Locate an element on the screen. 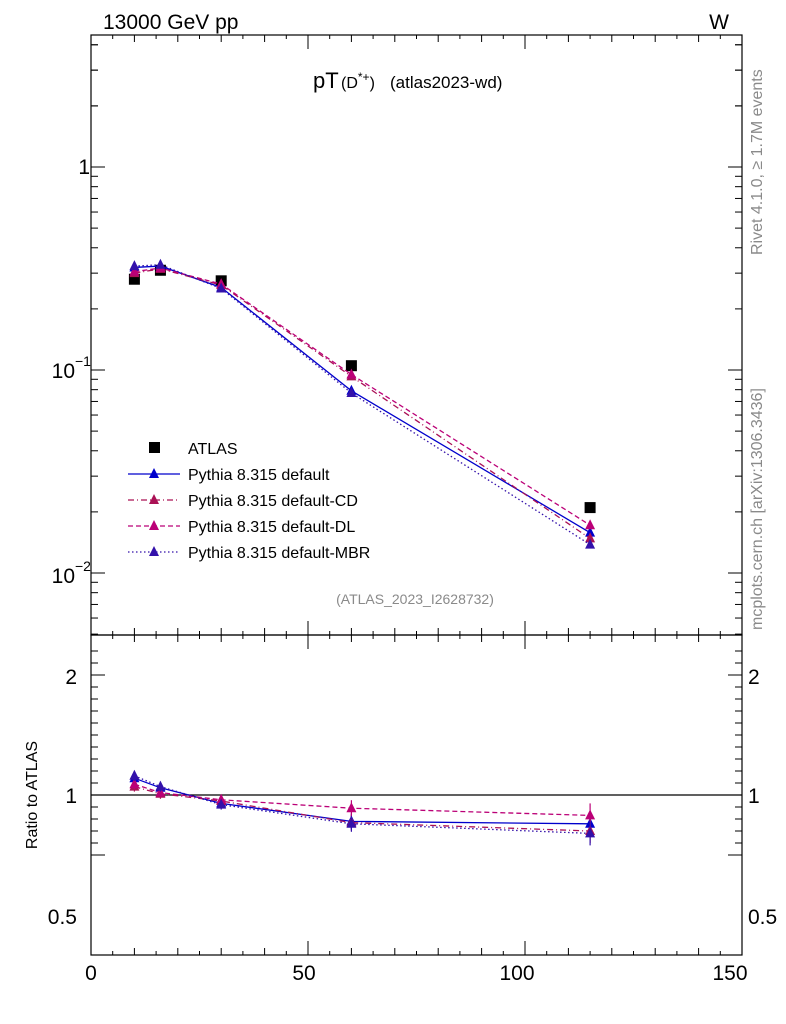  y-tick-label-1: 1 is located at coordinates (84, 167).